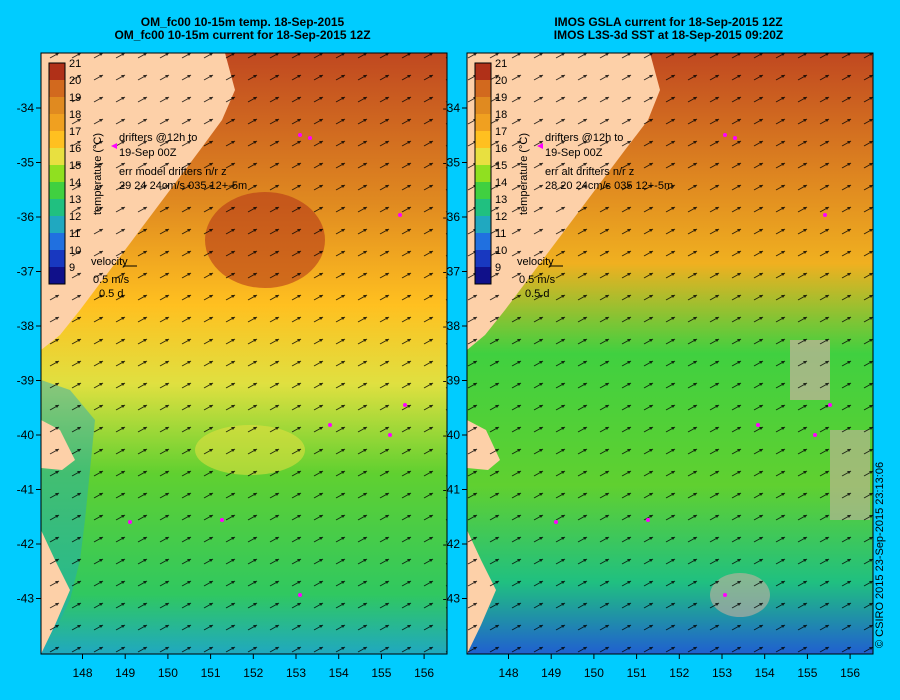 This screenshot has height=700, width=900. Describe the element at coordinates (72, 268) in the screenshot. I see `colorbar-tick-label: 9` at that location.